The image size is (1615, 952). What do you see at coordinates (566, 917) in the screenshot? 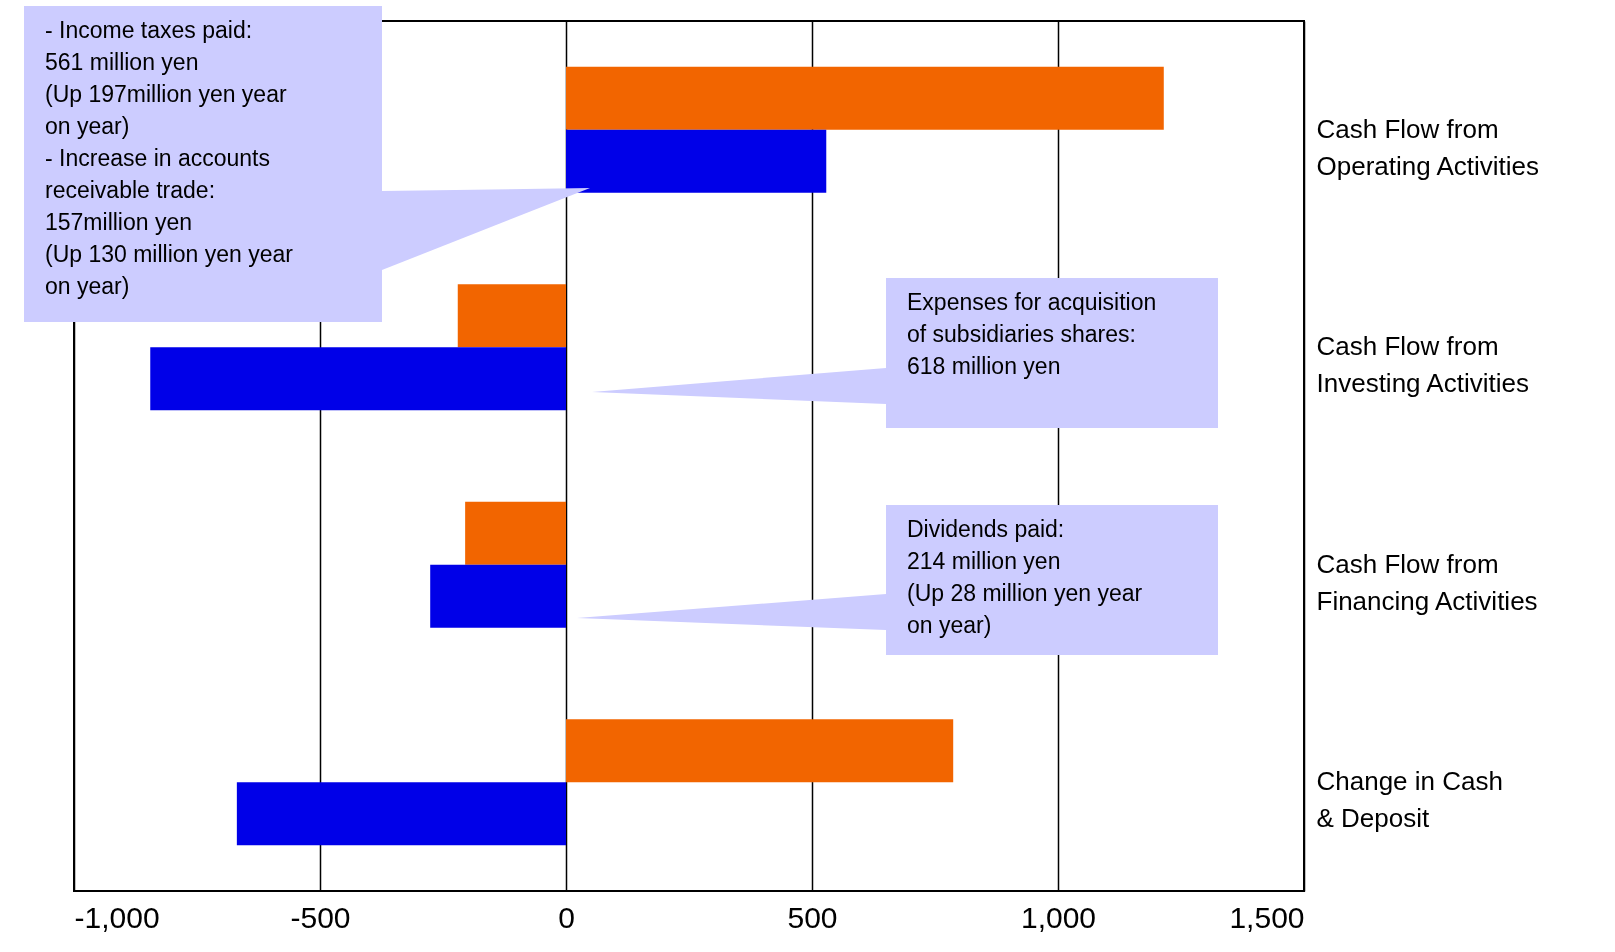
I see `x-tick-label: 0` at bounding box center [566, 917].